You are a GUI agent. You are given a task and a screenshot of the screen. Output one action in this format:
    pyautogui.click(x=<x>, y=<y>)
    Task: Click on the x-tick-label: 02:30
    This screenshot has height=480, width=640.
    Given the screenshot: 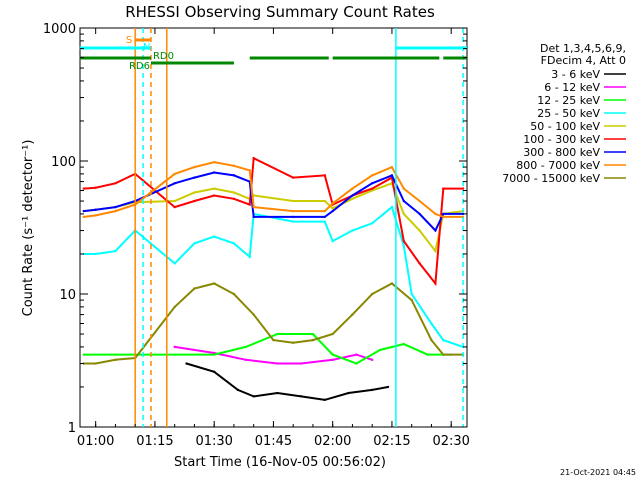 What is the action you would take?
    pyautogui.click(x=450, y=441)
    